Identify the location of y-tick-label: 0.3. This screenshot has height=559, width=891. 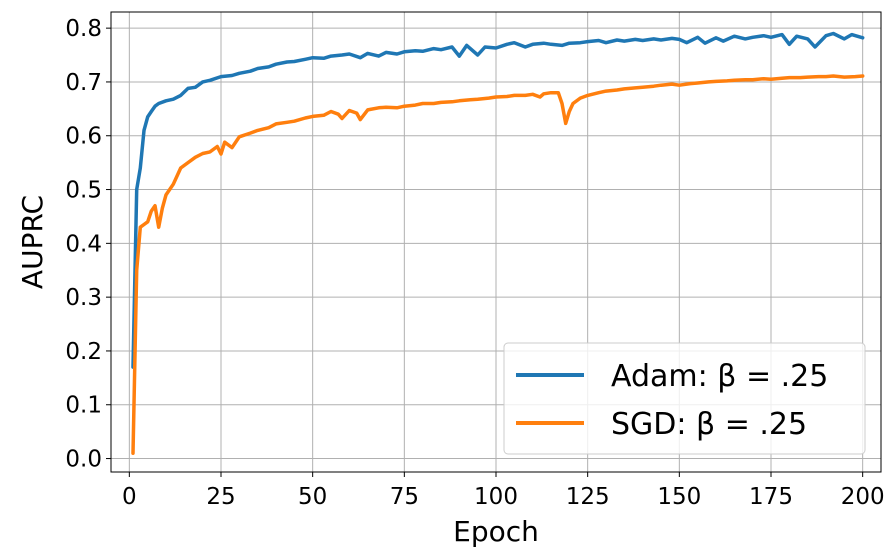
(83, 298).